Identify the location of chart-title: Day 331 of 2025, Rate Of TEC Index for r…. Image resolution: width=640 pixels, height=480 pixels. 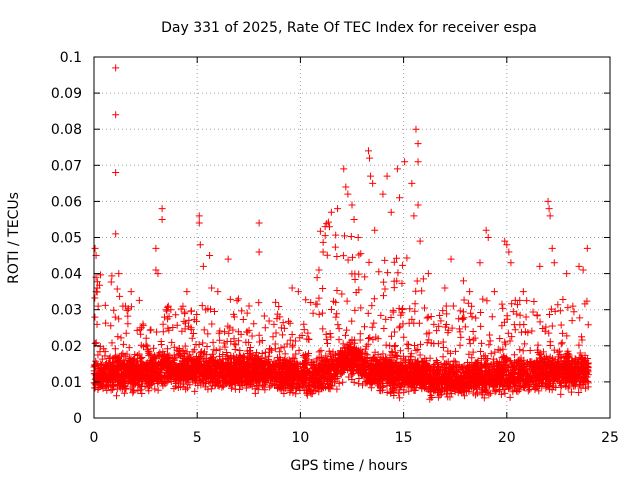
(349, 28).